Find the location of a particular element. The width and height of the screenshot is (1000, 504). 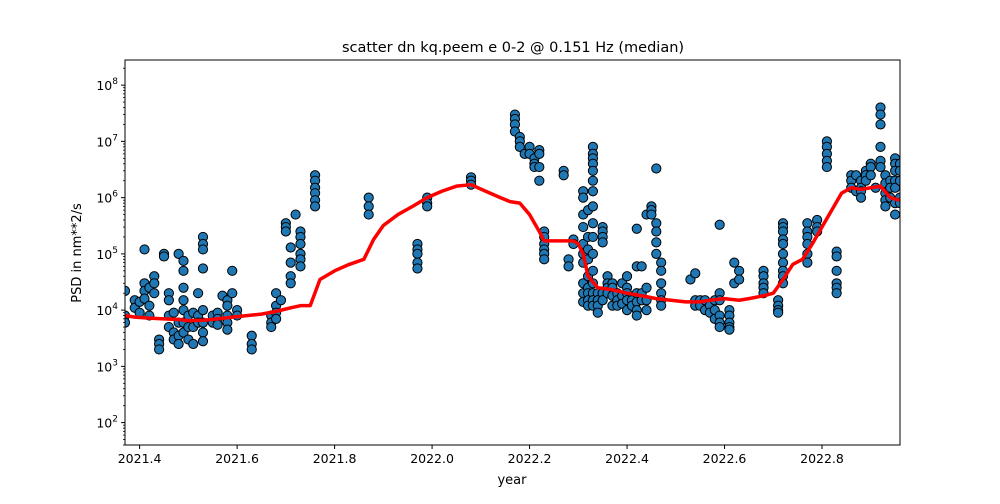

x-tick-label: 2021.4 is located at coordinates (140, 458).